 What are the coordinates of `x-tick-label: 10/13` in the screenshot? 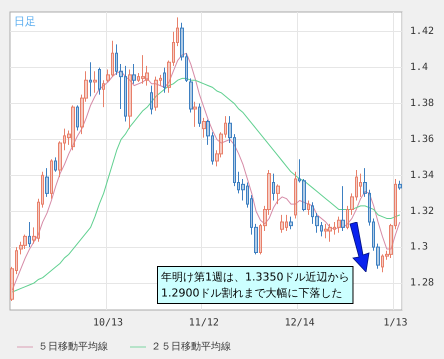 It's located at (108, 323).